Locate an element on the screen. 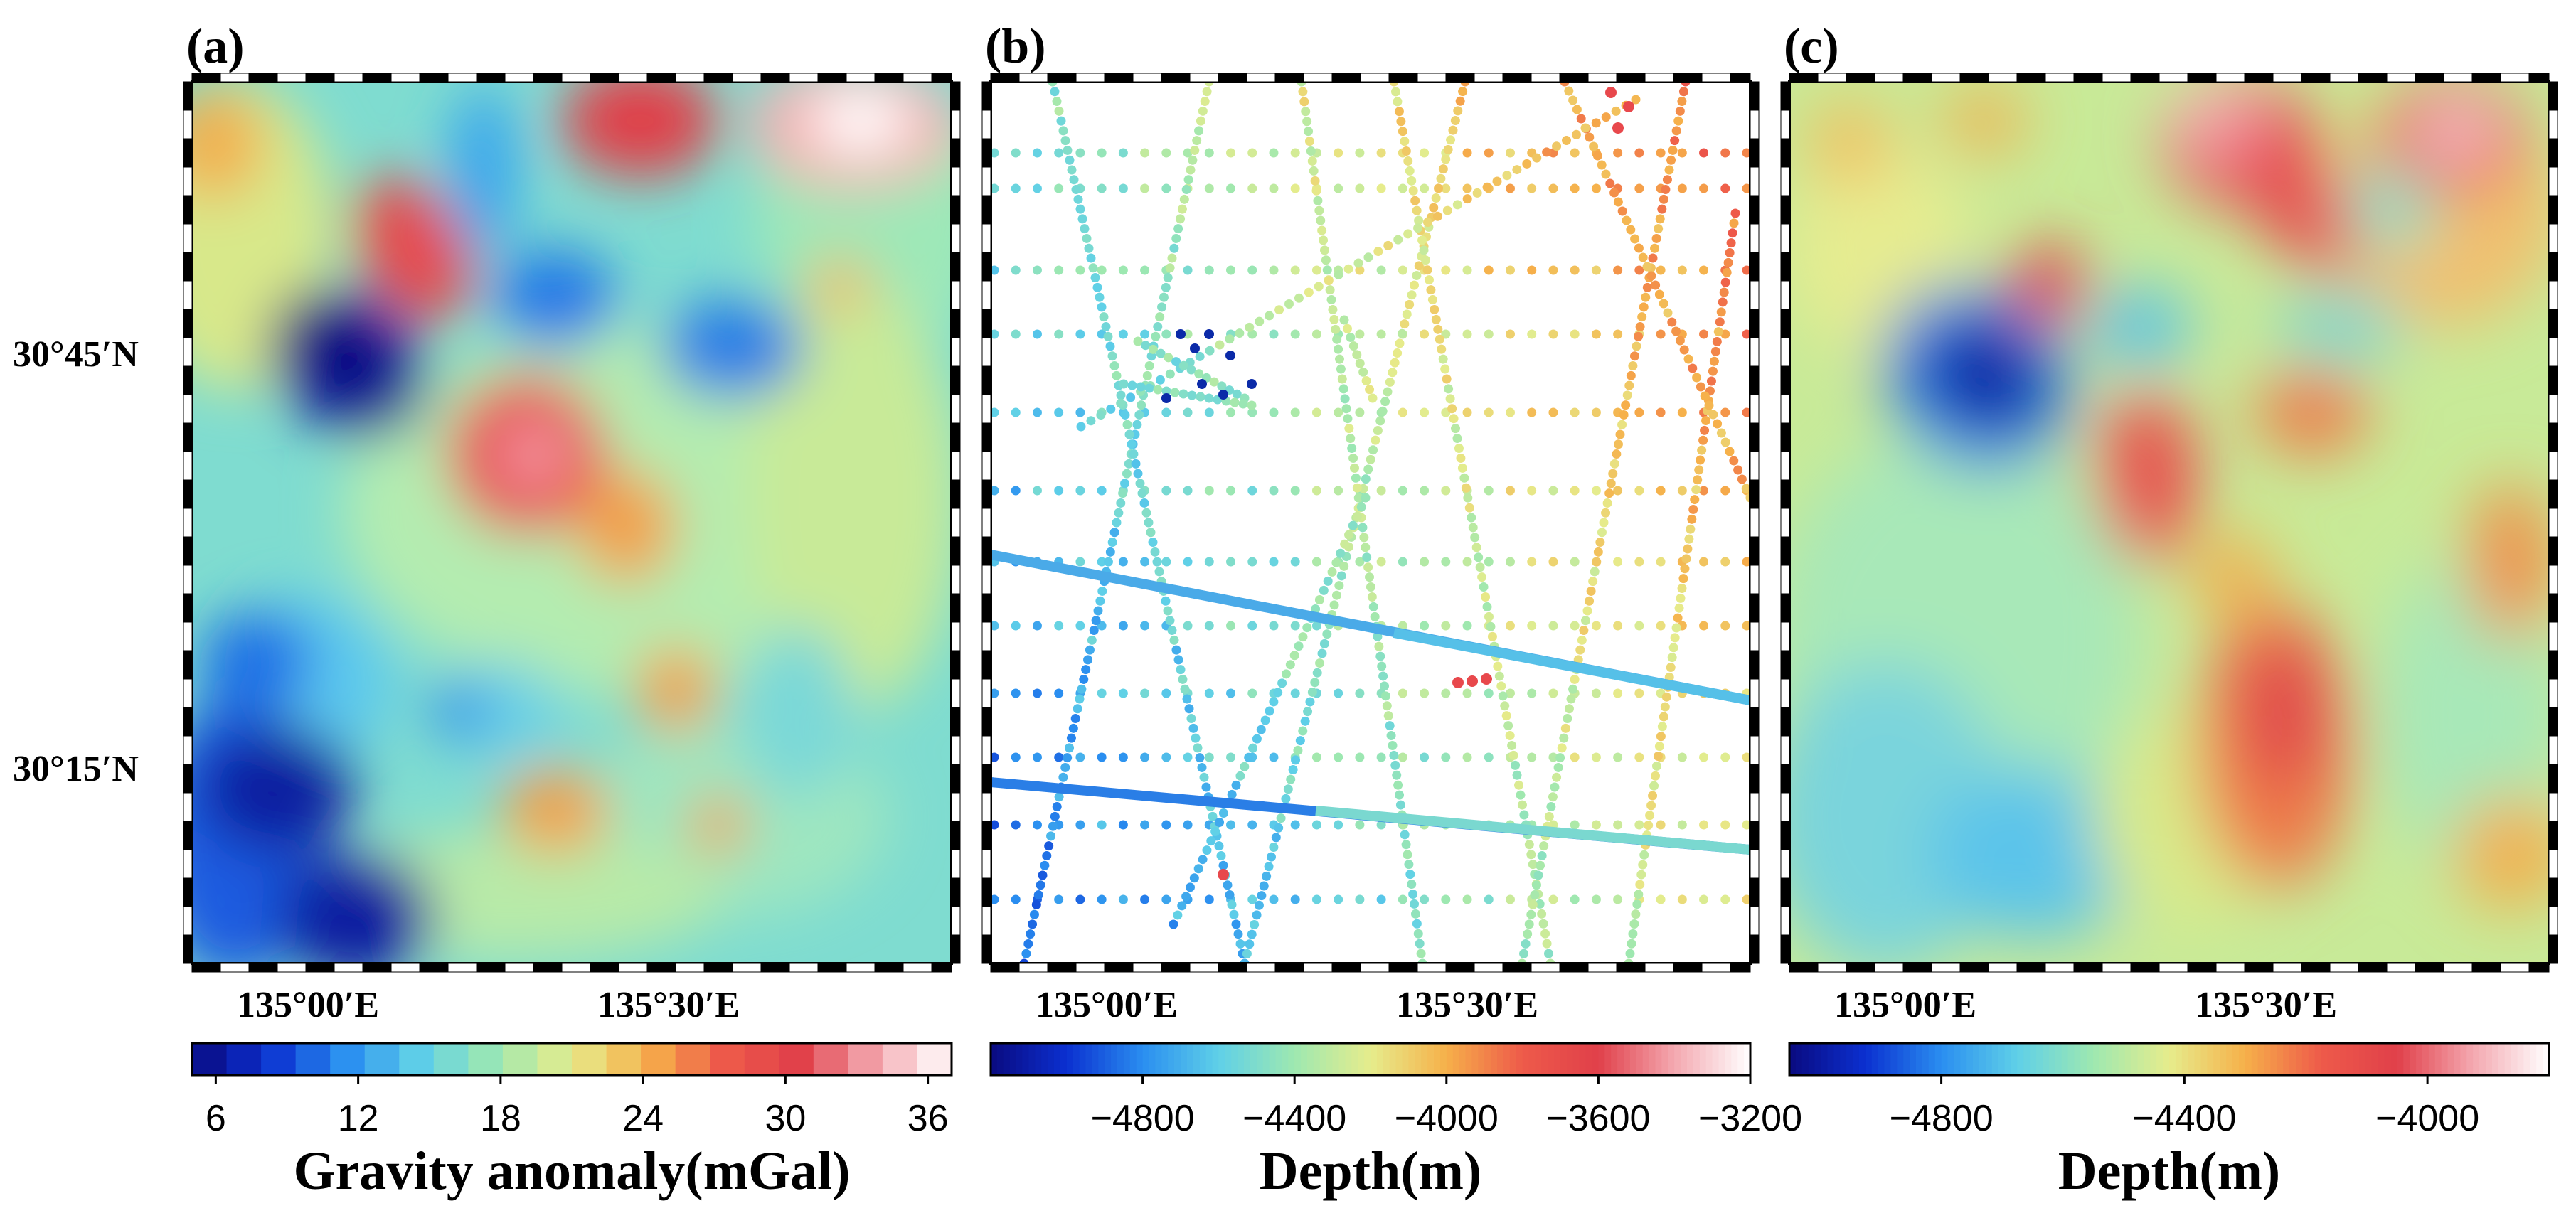 The height and width of the screenshot is (1218, 2576). panel-b-colorbar-title: Depth(m) is located at coordinates (1370, 1171).